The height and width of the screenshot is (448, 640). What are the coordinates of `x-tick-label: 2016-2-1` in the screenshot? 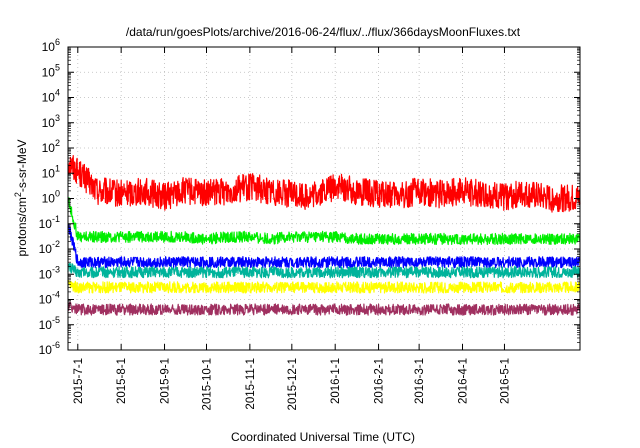 It's located at (380, 381).